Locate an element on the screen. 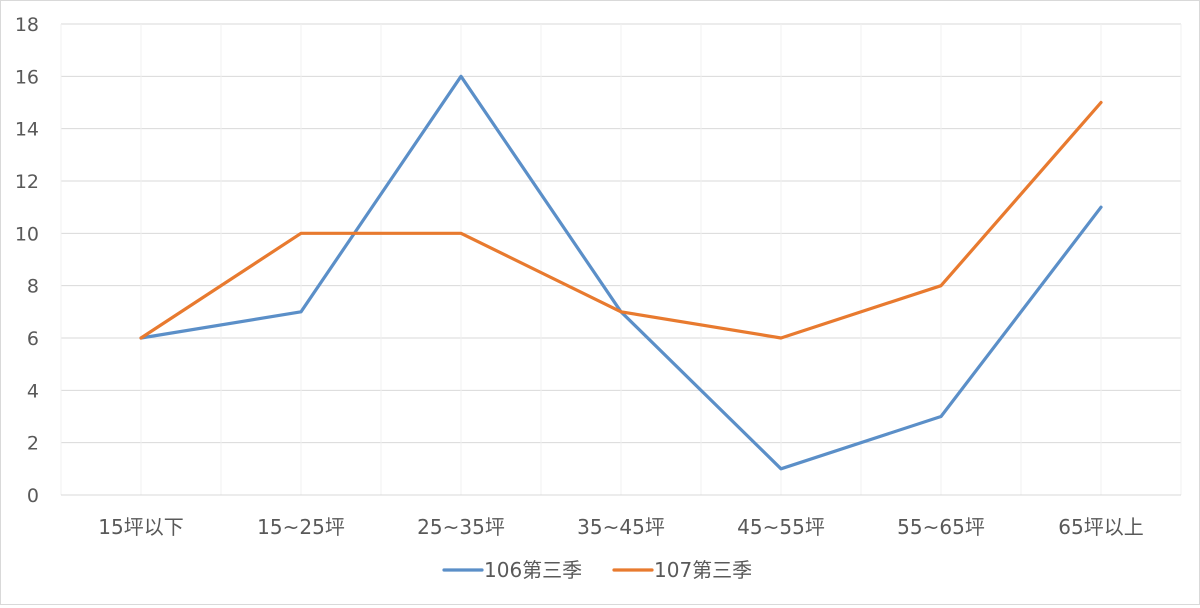  x-tick-label: 35~45坪 is located at coordinates (621, 527).